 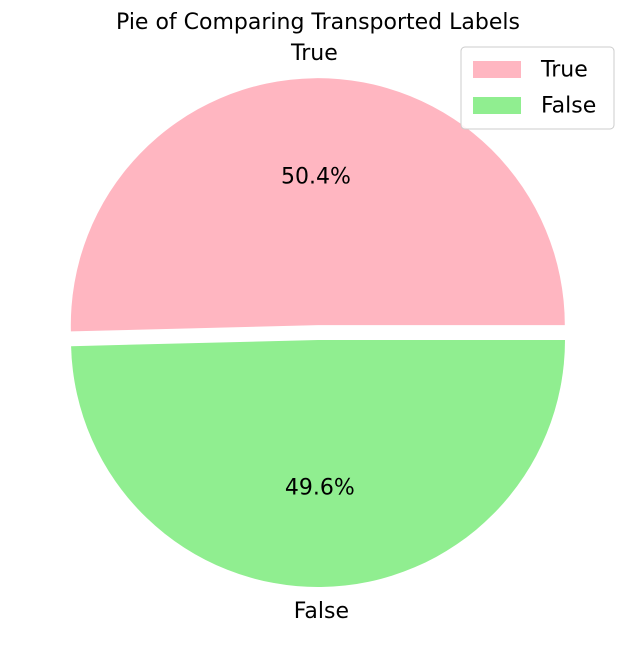 I want to click on legend-label-false: False, so click(x=568, y=106).